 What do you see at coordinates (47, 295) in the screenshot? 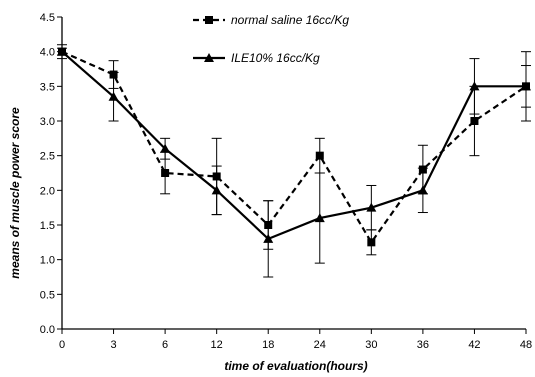
I see `y-tick-label: 0.5` at bounding box center [47, 295].